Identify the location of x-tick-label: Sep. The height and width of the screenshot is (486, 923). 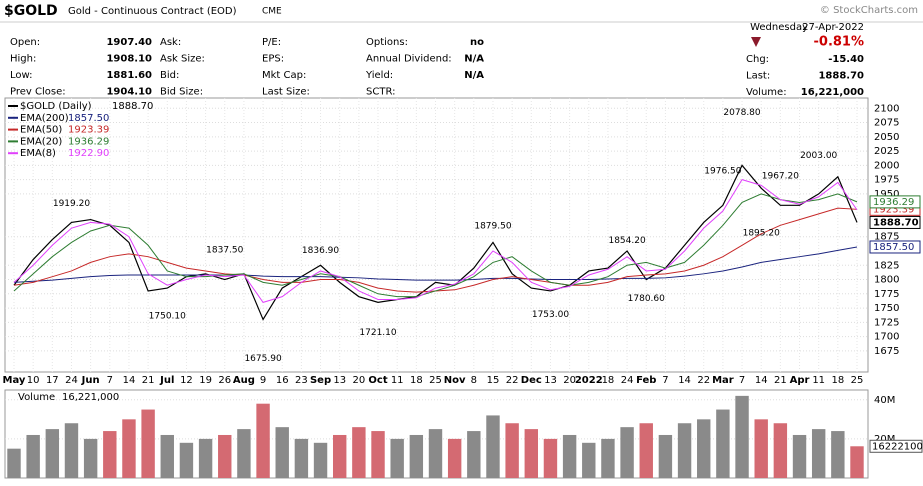
(320, 380).